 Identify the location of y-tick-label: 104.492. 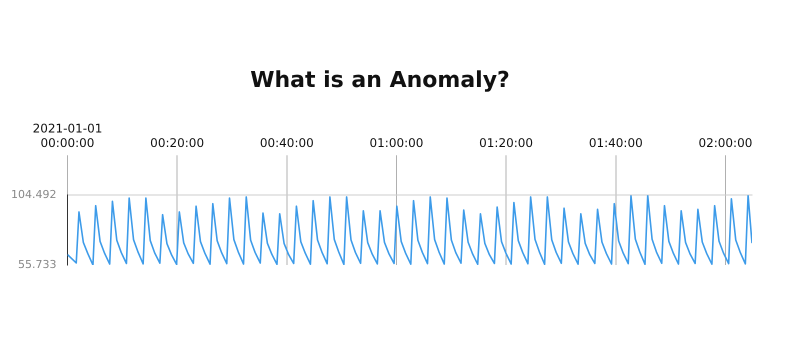
(33, 195).